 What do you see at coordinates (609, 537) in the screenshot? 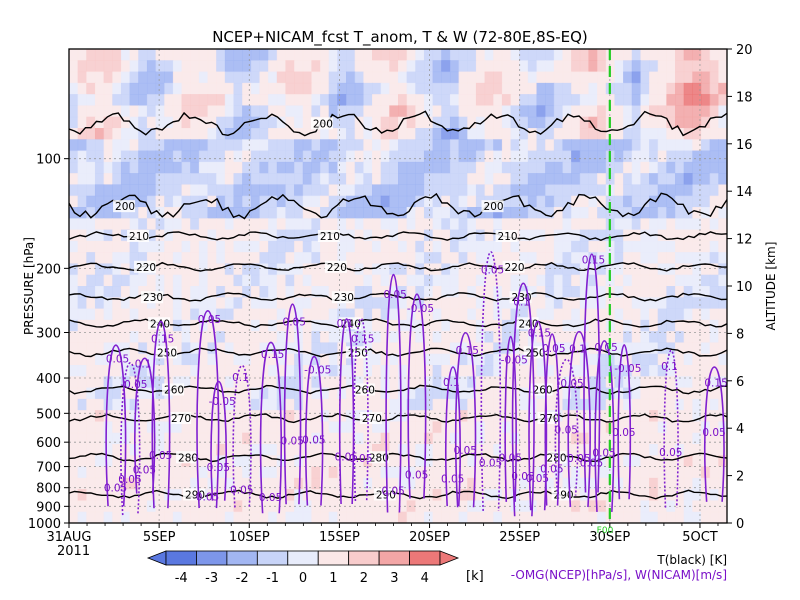
I see `x-tick-label: 30SEP` at bounding box center [609, 537].